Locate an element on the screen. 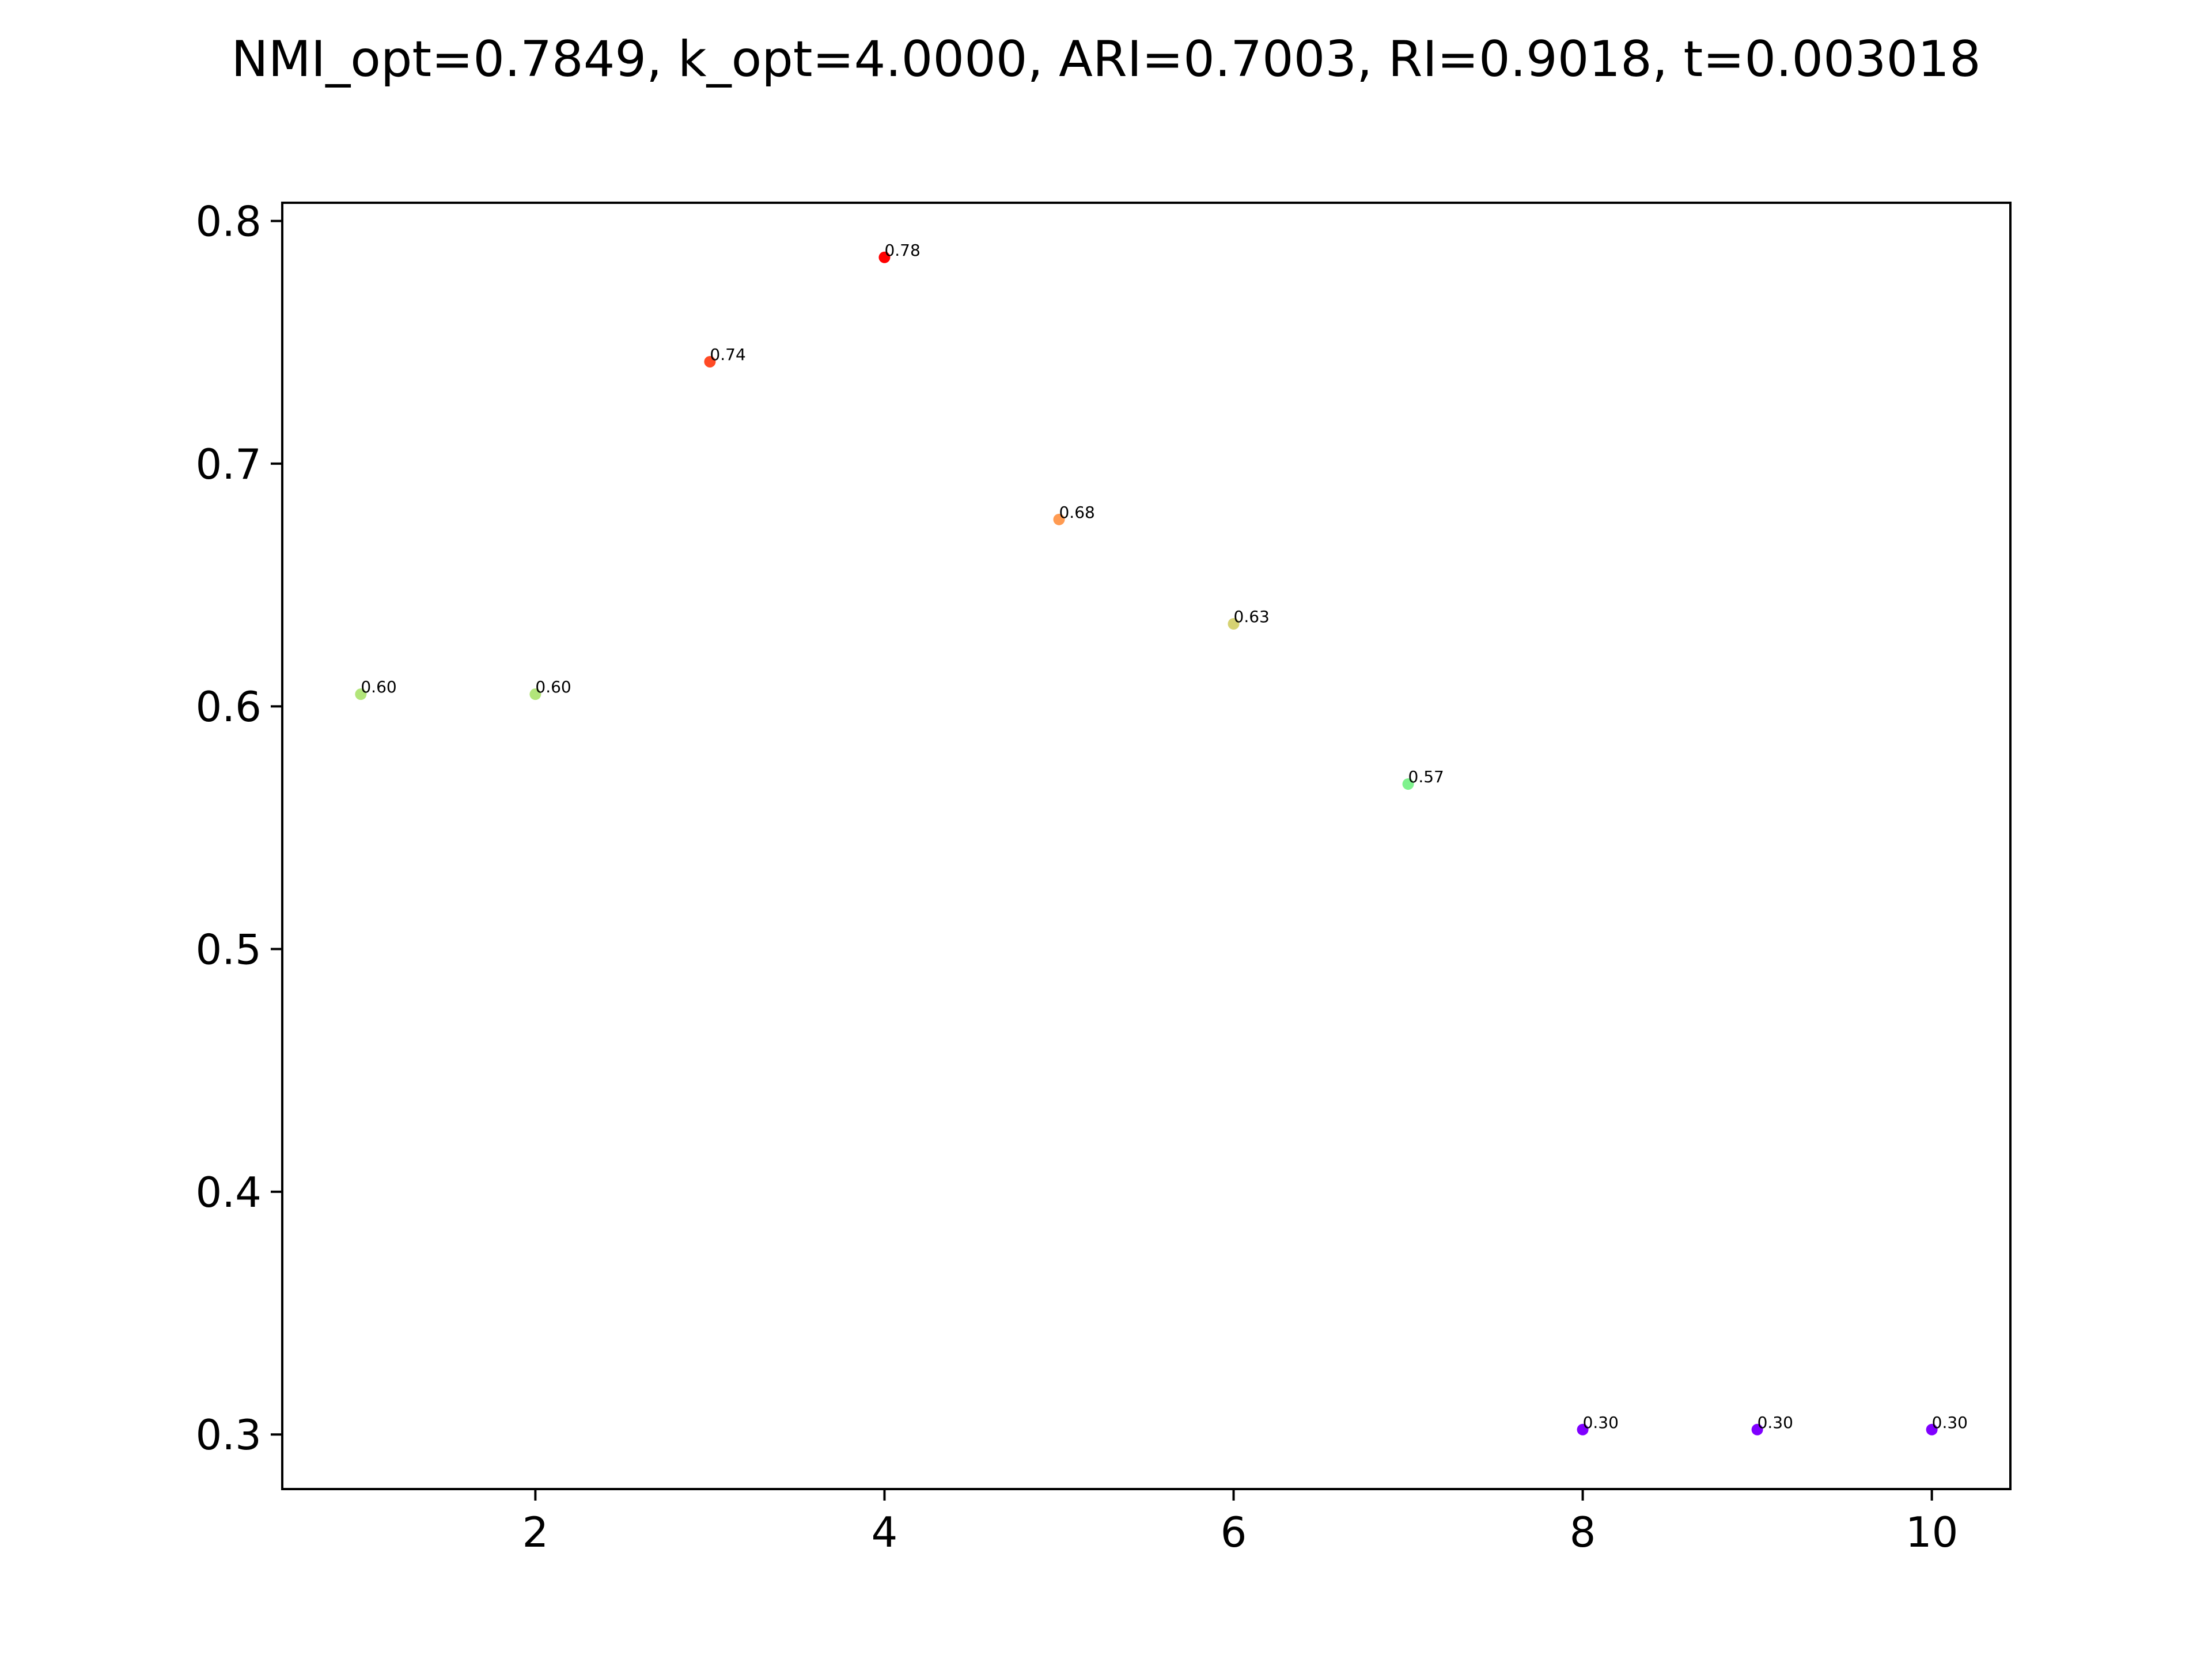 This screenshot has height=1659, width=2212. y-tick-label: 0.6 is located at coordinates (228, 707).